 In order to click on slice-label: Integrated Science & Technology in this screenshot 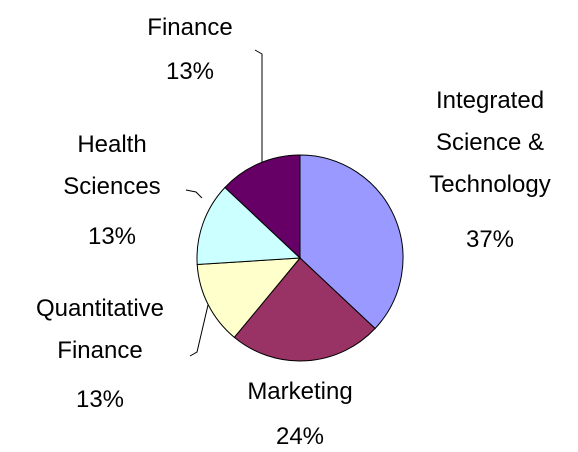, I will do `click(490, 142)`.